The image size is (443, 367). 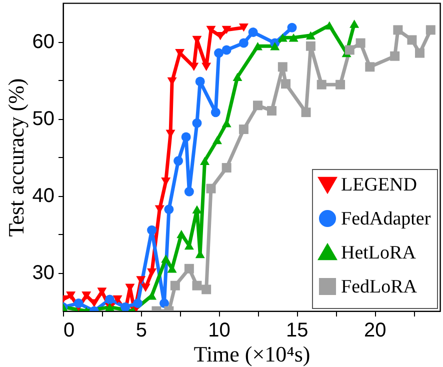 What do you see at coordinates (43, 196) in the screenshot?
I see `y-tick-label: 40` at bounding box center [43, 196].